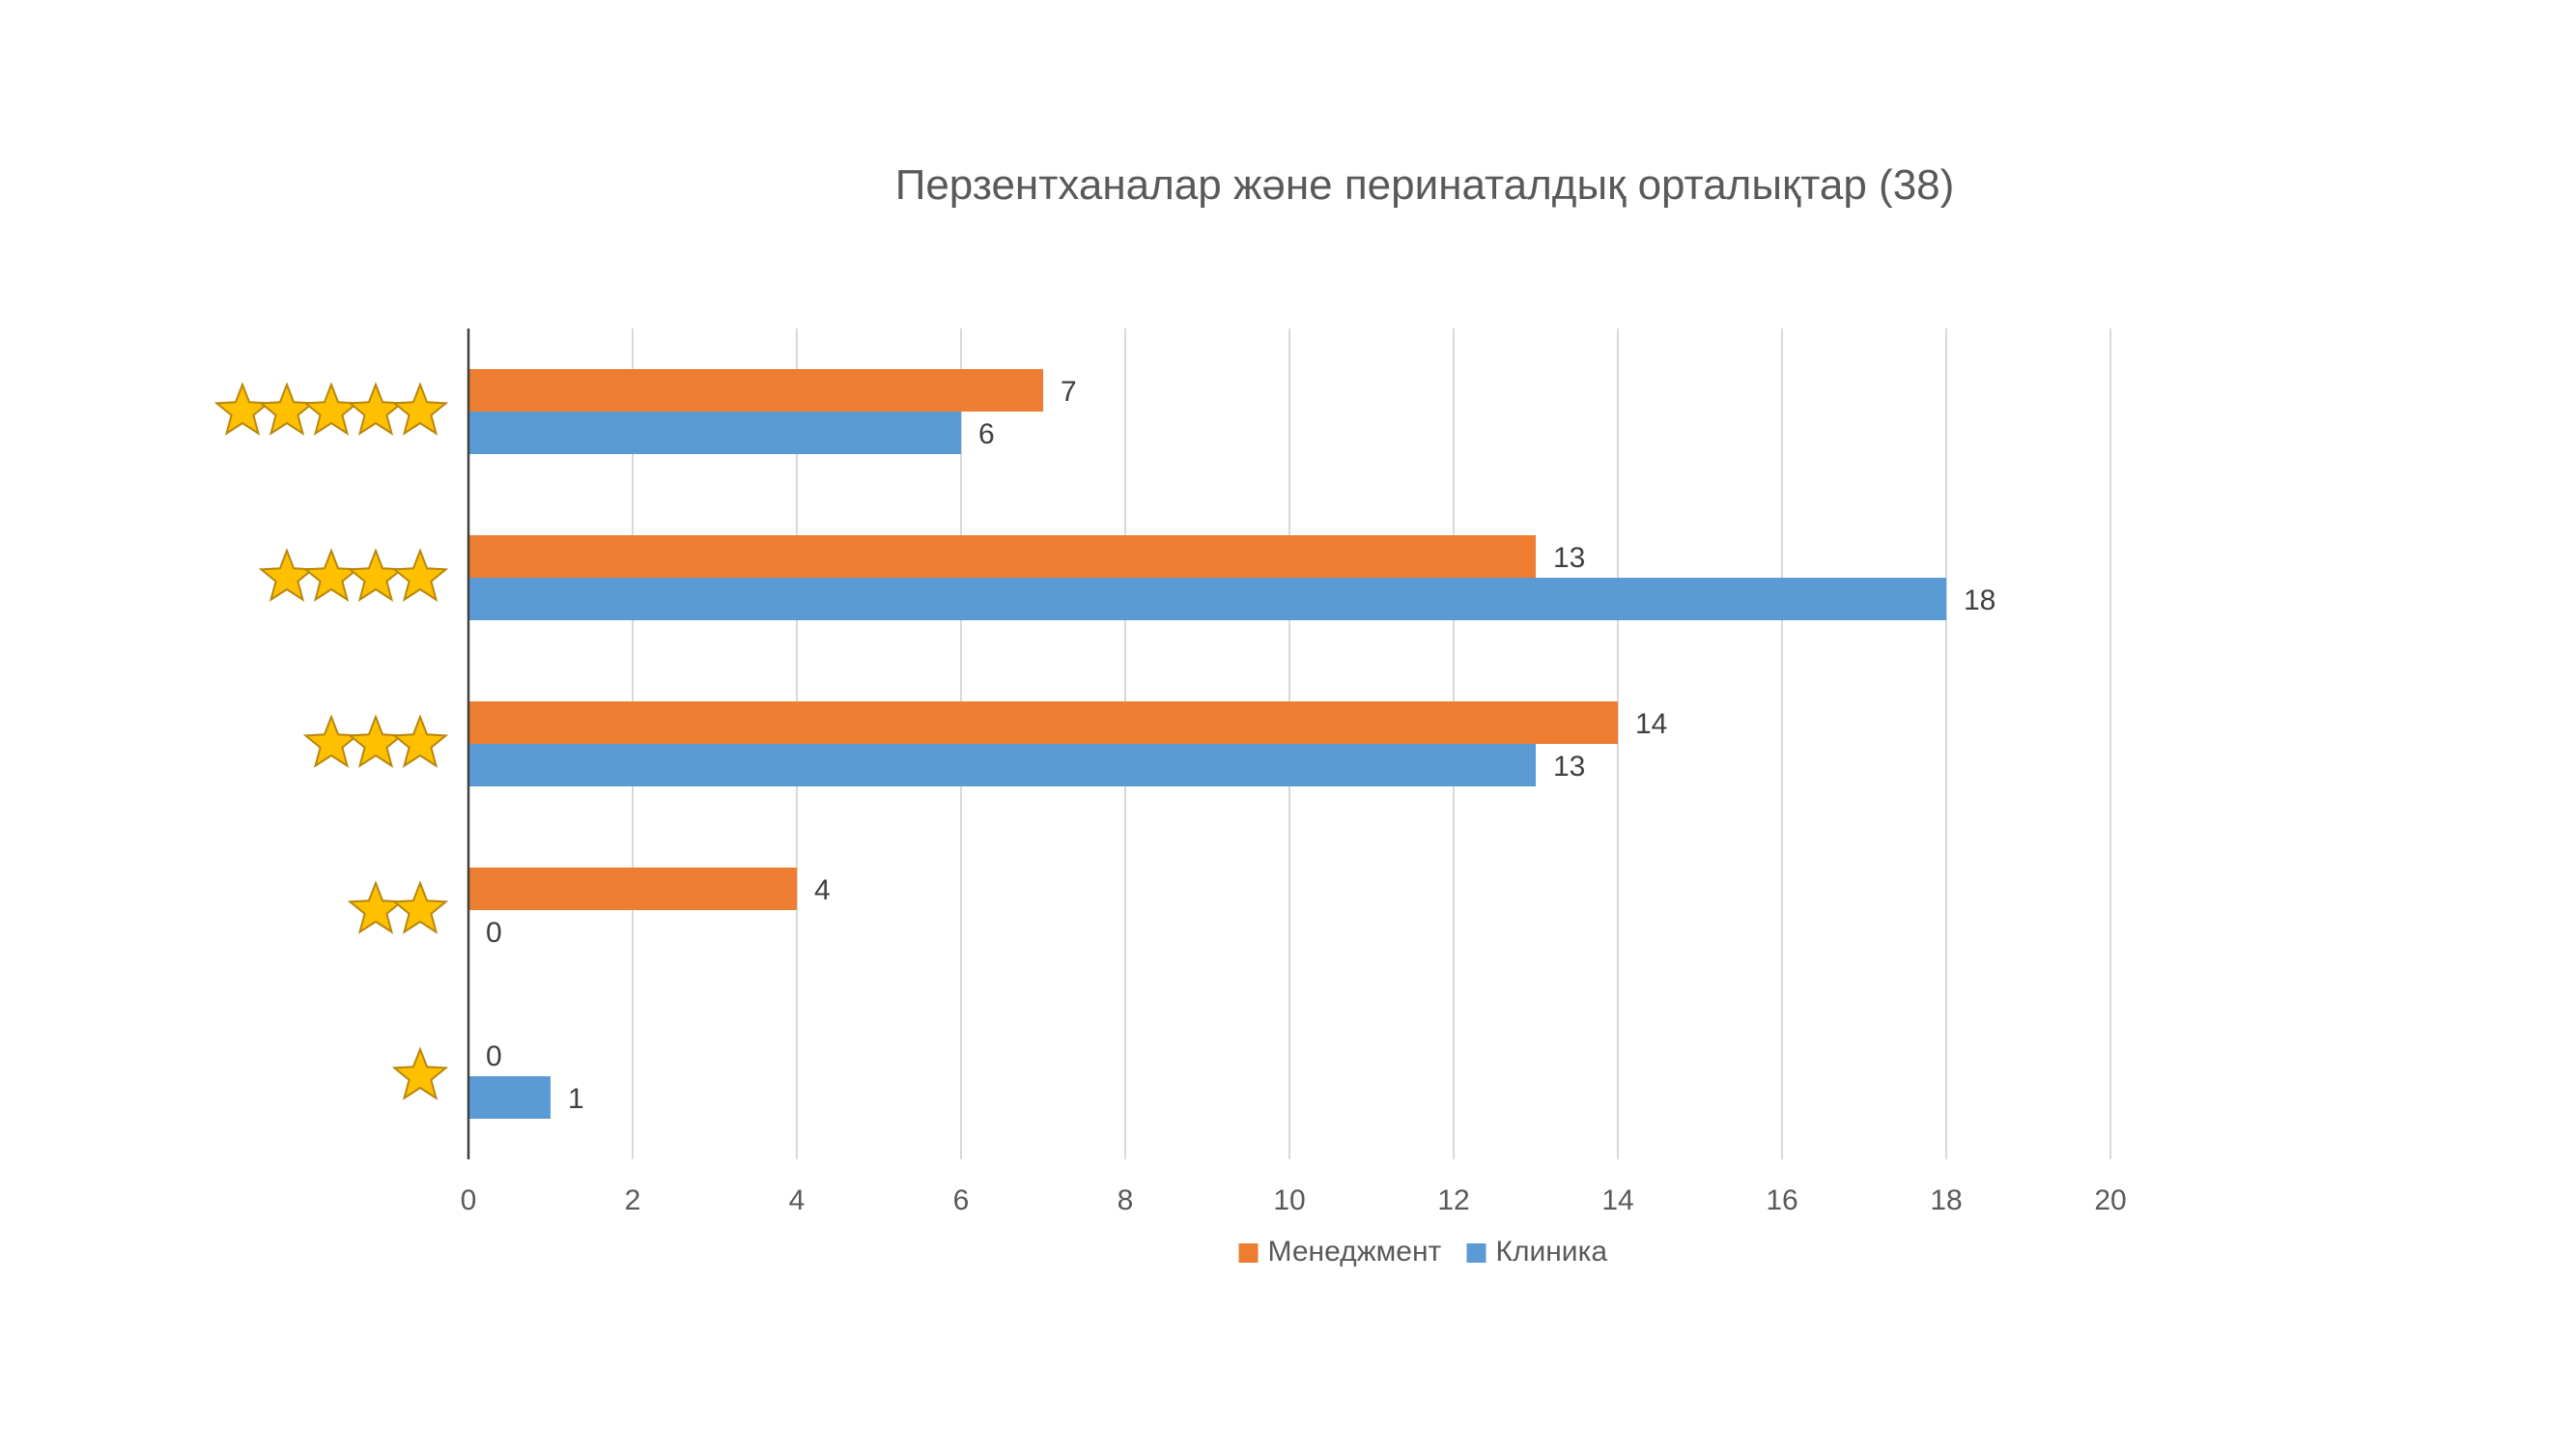 The width and height of the screenshot is (2576, 1454). What do you see at coordinates (1617, 1200) in the screenshot?
I see `x-tick-label: 14` at bounding box center [1617, 1200].